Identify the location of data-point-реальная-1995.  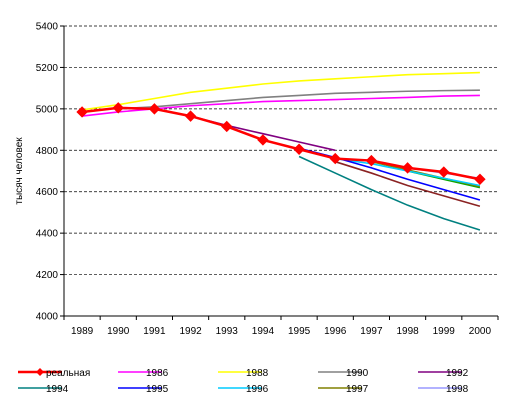
(299, 149).